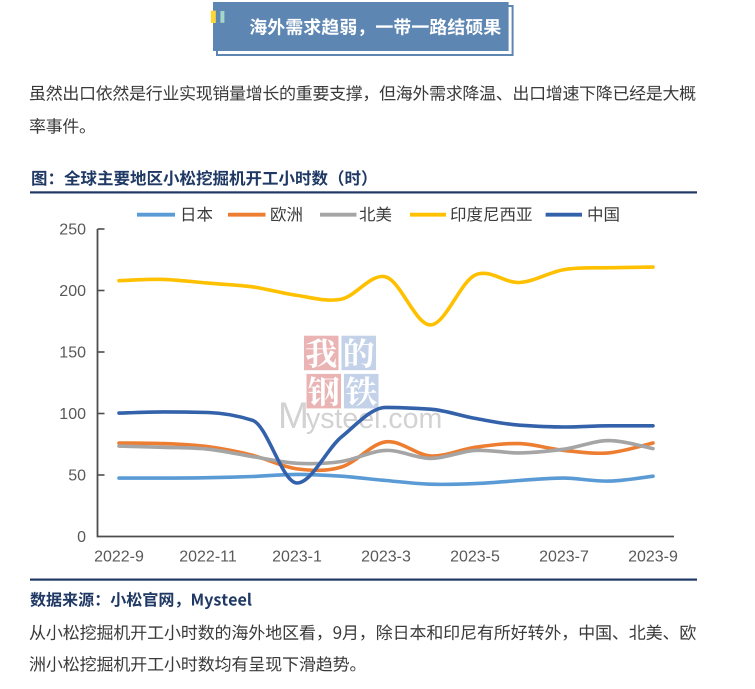  I want to click on svg-text: 150, so click(72, 353).